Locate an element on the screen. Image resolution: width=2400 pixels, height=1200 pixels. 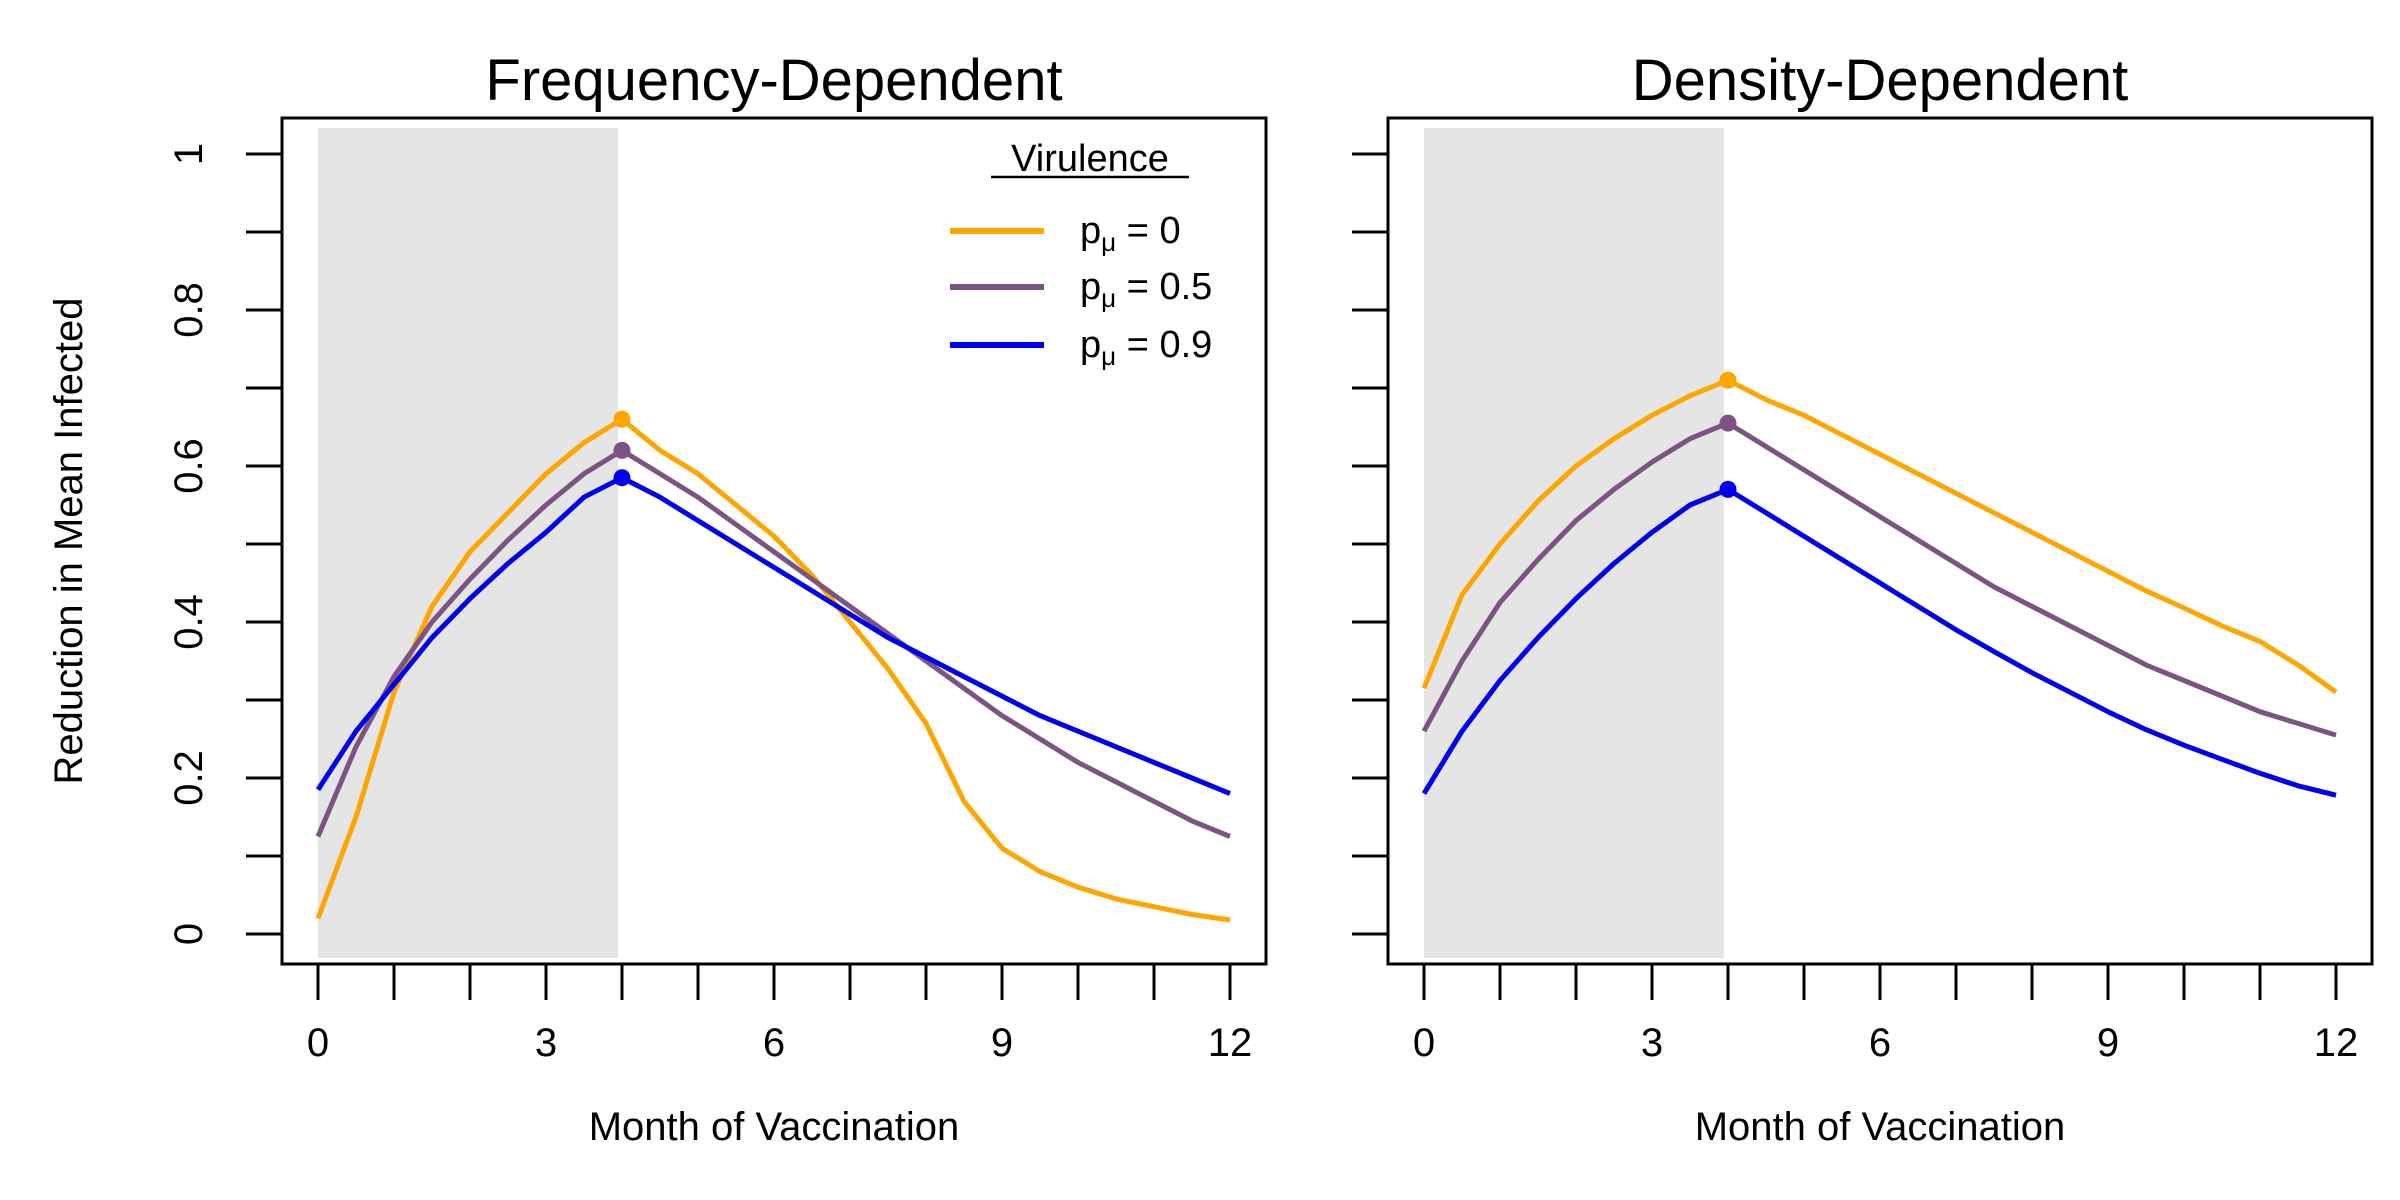
y-tick-label: 0.8 is located at coordinates (189, 310).